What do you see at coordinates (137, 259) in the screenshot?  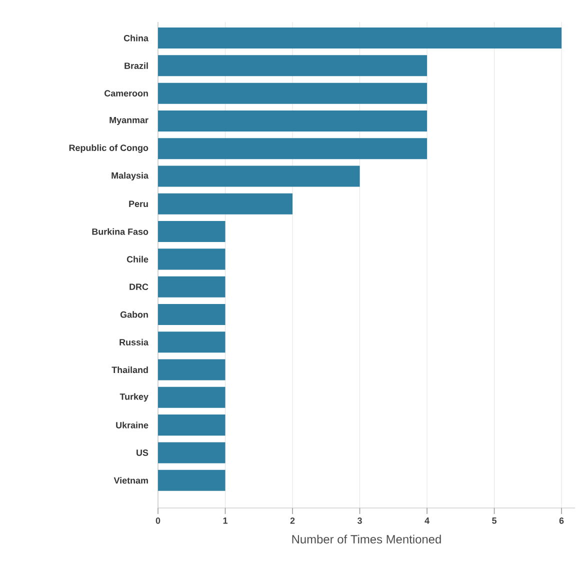 I see `y-tick-label: Chile` at bounding box center [137, 259].